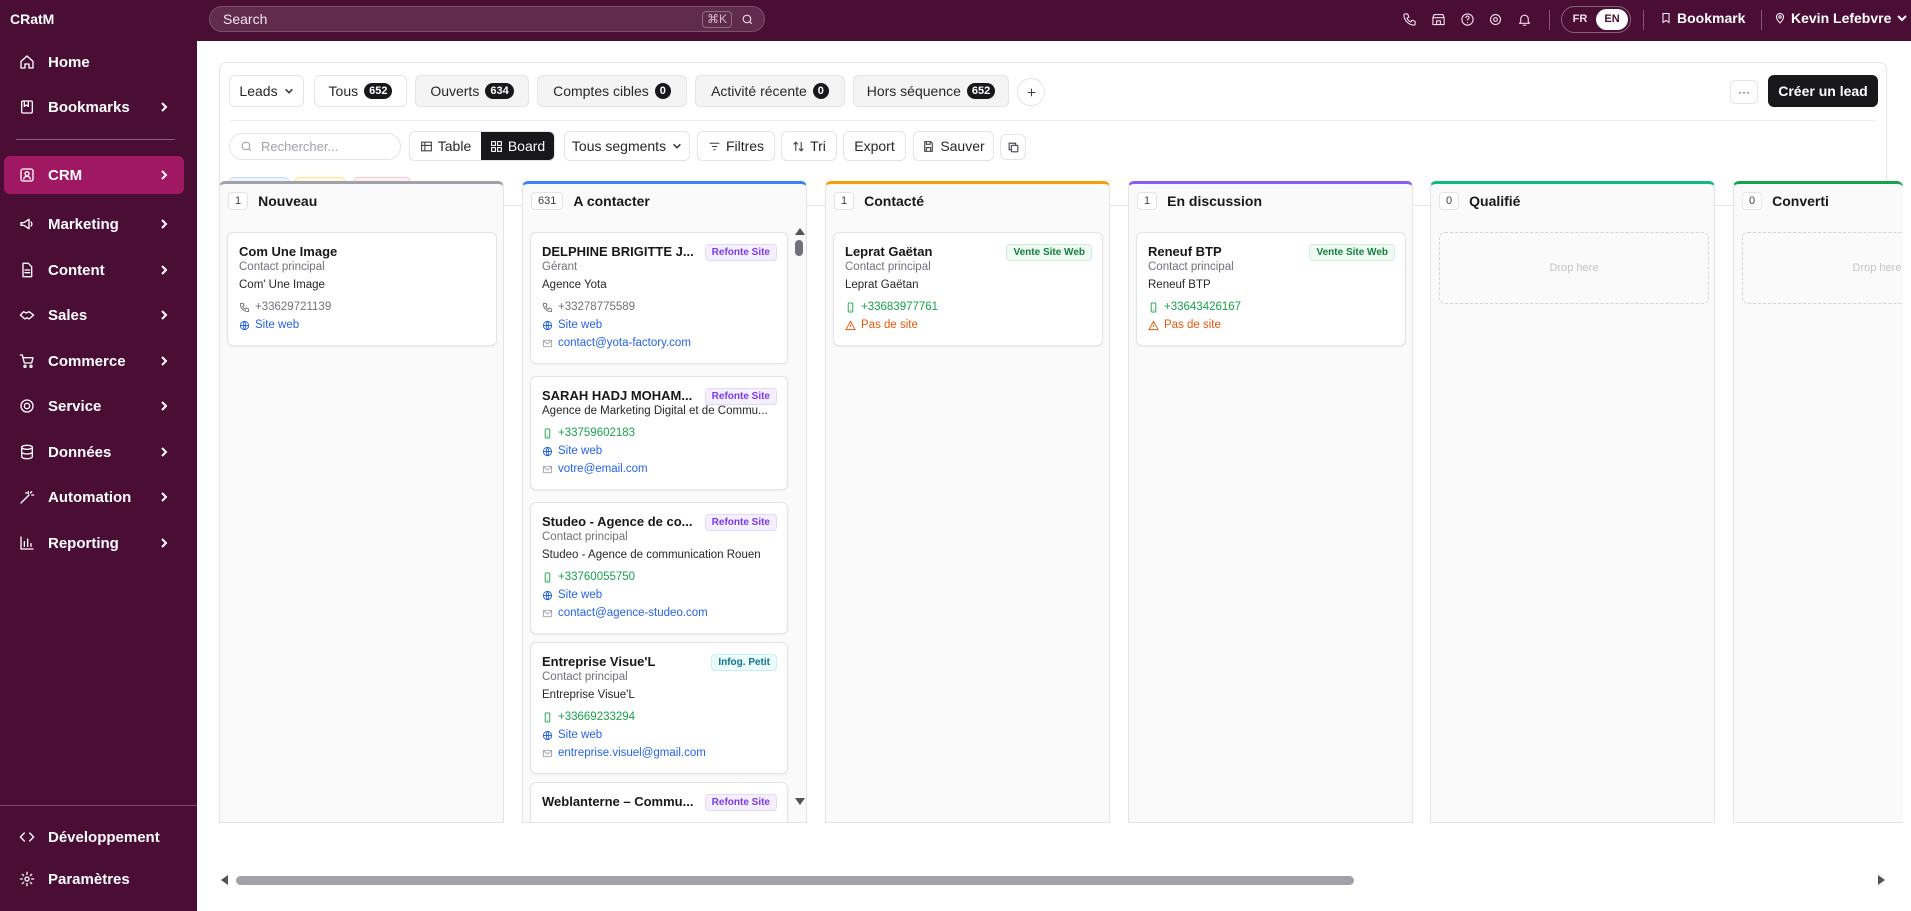 This screenshot has width=1911, height=911. I want to click on mobile-icon, so click(547, 577).